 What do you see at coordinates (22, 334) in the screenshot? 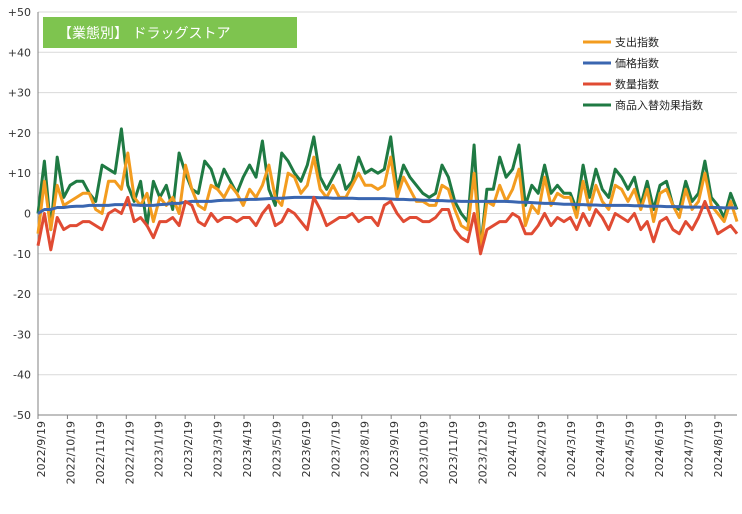
I see `y-tick-label: -30` at bounding box center [22, 334].